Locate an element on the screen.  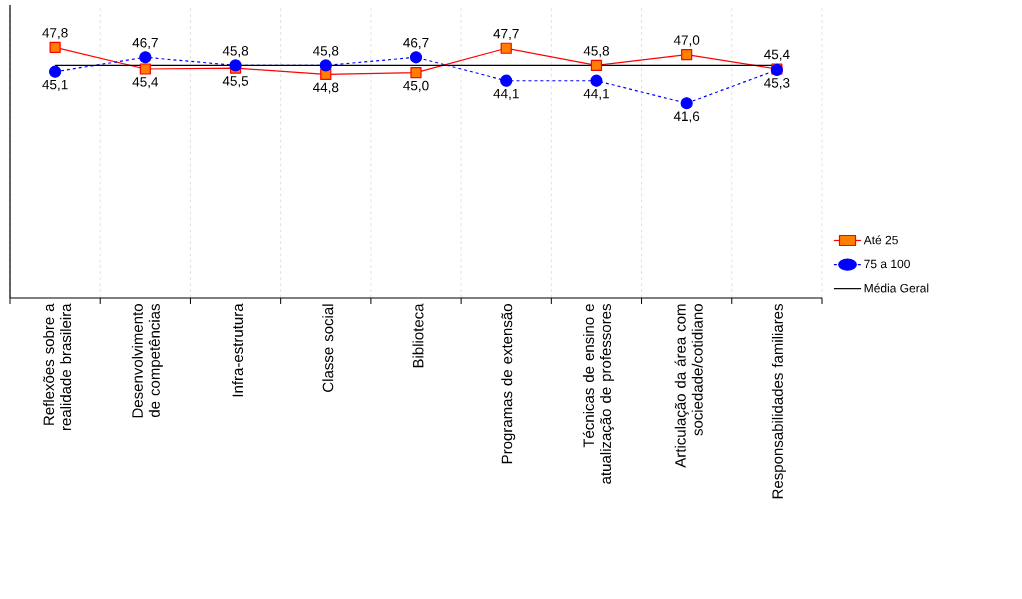
legend-label: Até 25 is located at coordinates (880, 240).